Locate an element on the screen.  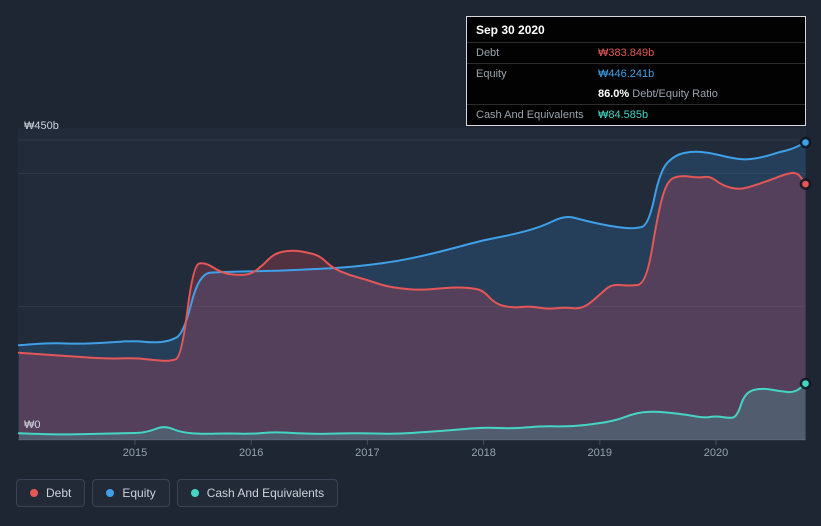
cash-series-dot-icon is located at coordinates (194, 493).